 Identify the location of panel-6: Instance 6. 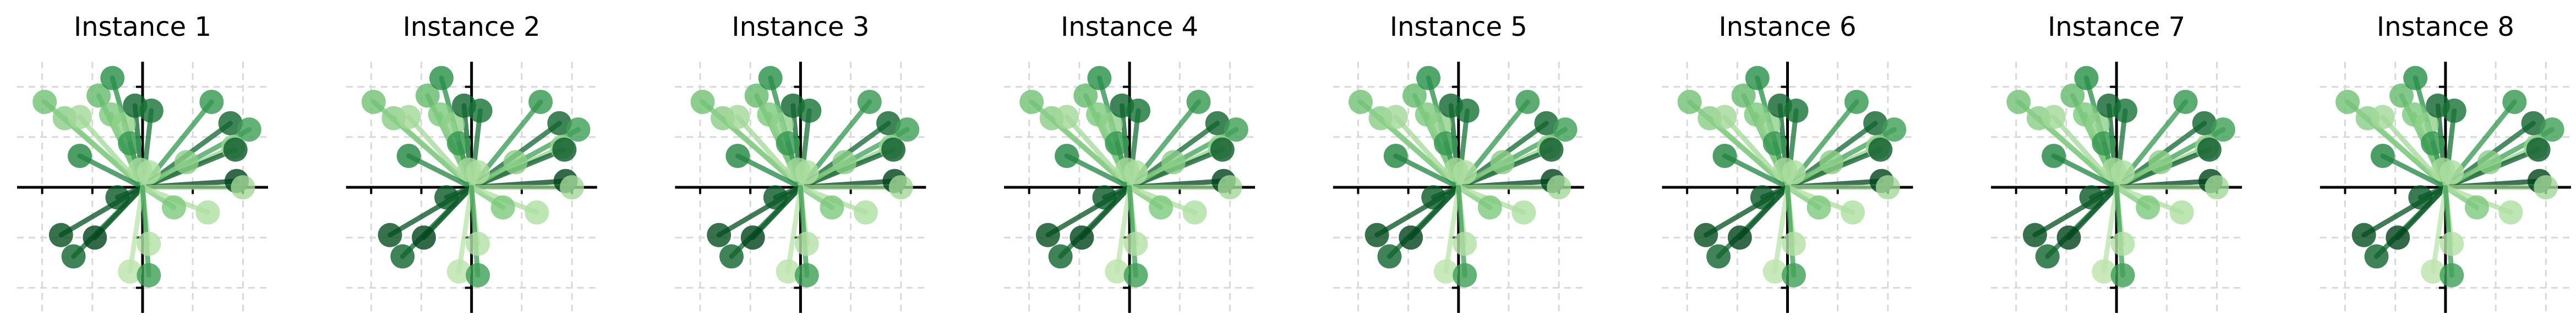
(1788, 162).